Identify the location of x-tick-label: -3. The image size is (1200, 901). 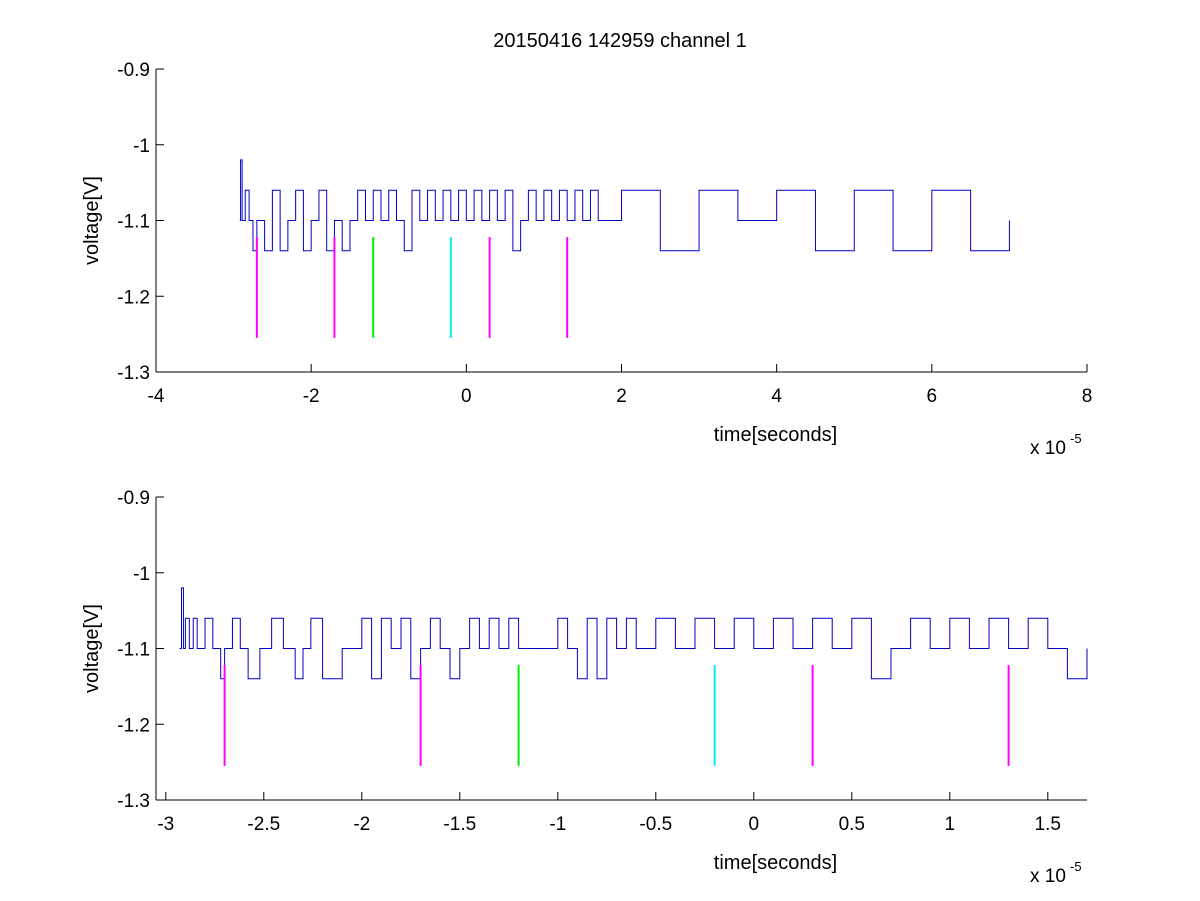
(165, 824).